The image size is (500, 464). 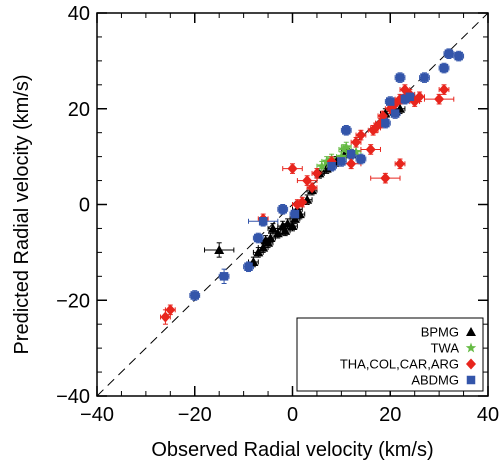 What do you see at coordinates (440, 332) in the screenshot?
I see `legend-label: BPMG` at bounding box center [440, 332].